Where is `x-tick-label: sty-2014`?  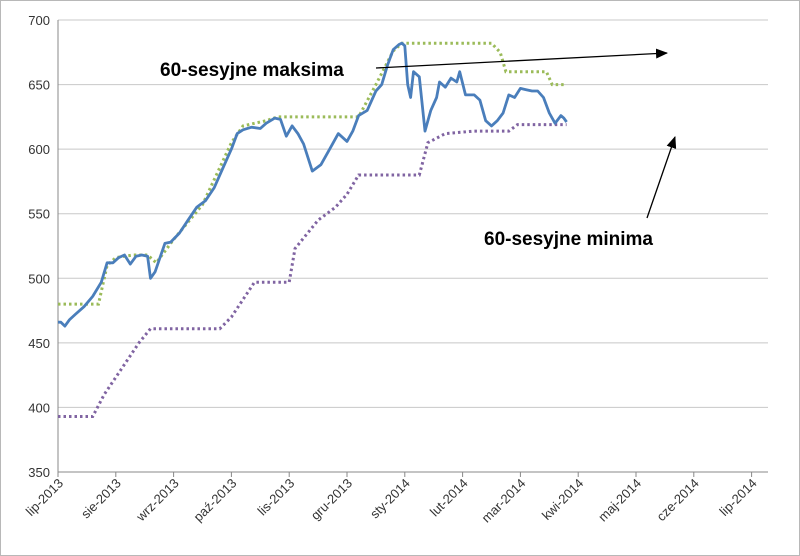 x-tick-label: sty-2014 is located at coordinates (390, 499).